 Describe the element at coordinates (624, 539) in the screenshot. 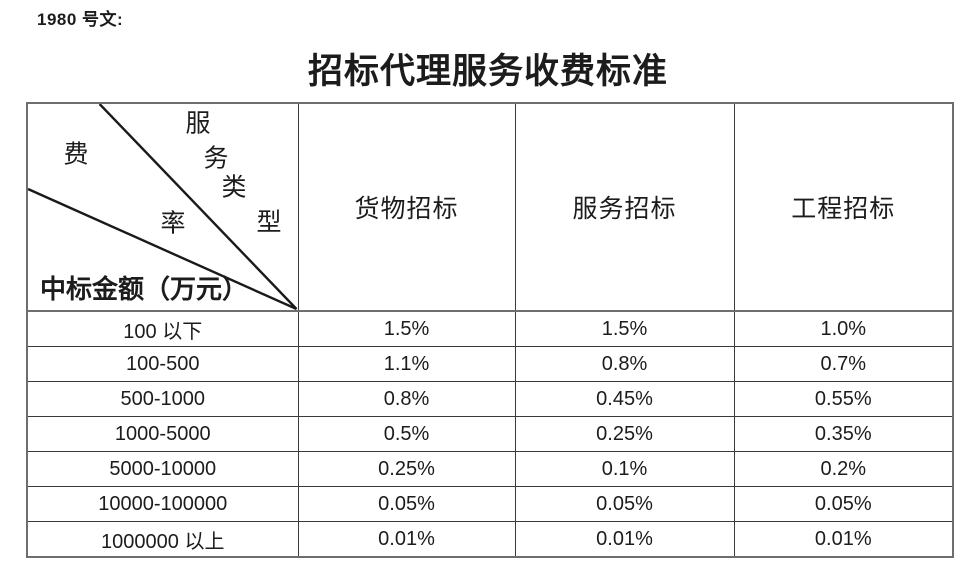

I see `rate-cell-service: 0.01%` at that location.